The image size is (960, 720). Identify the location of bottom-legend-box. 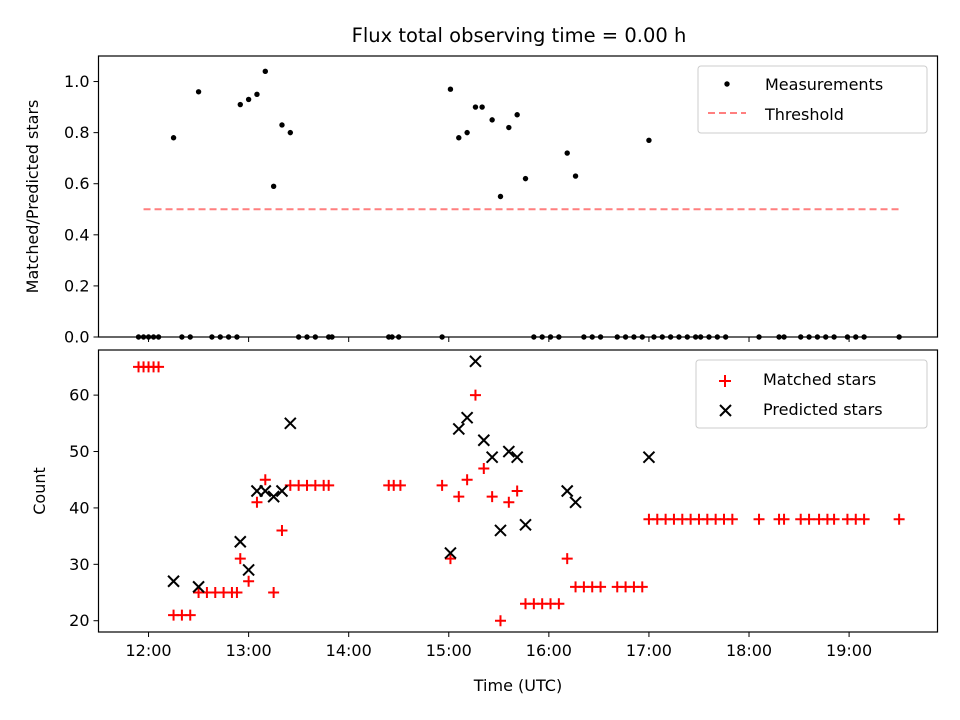
(811, 394).